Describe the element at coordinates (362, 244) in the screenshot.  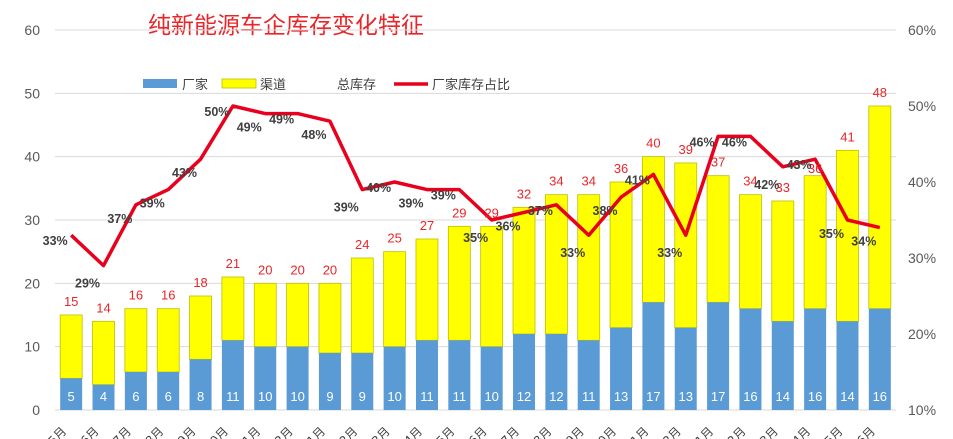
I see `total-value-label: 24` at that location.